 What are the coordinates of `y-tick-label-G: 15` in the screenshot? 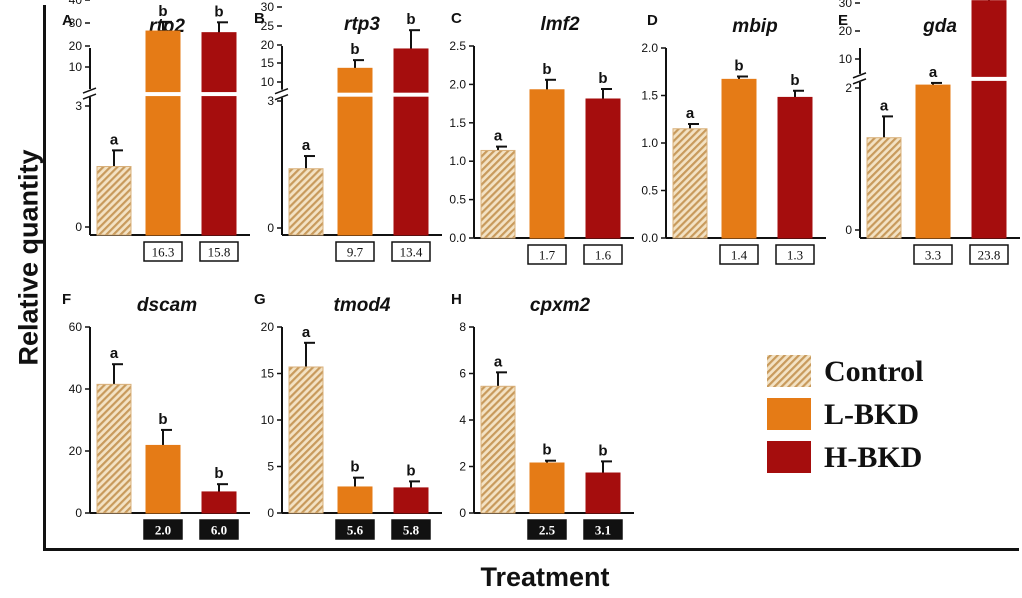 It's located at (268, 374).